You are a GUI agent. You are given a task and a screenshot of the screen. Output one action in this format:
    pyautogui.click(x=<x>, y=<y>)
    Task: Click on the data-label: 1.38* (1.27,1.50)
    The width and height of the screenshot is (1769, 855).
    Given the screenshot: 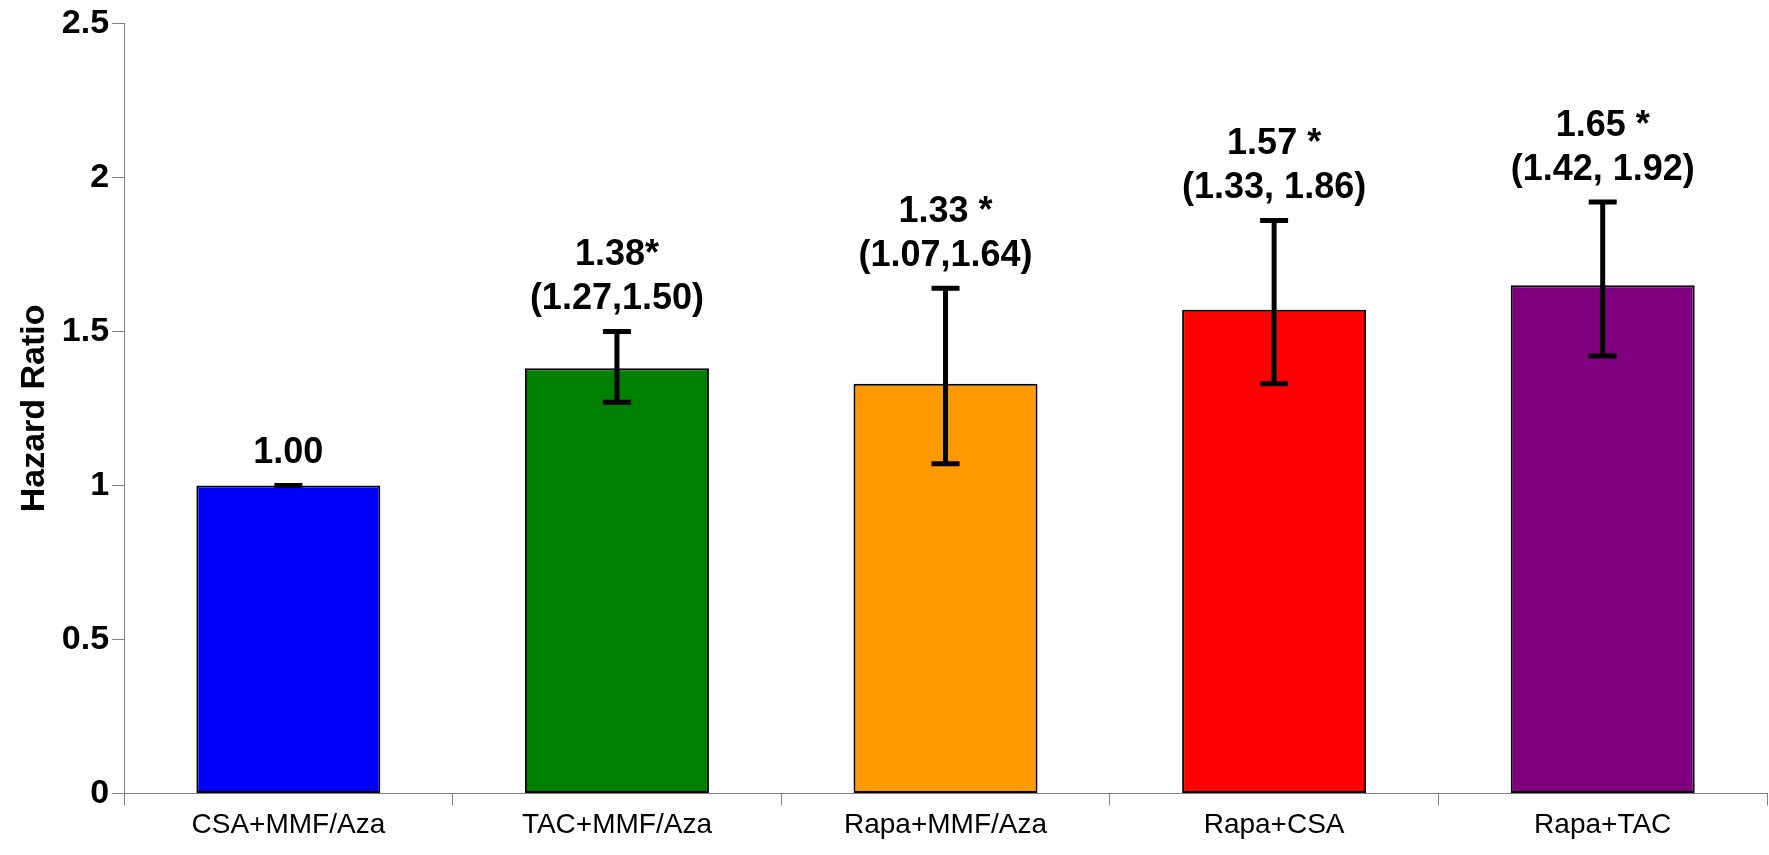 What is the action you would take?
    pyautogui.click(x=617, y=275)
    